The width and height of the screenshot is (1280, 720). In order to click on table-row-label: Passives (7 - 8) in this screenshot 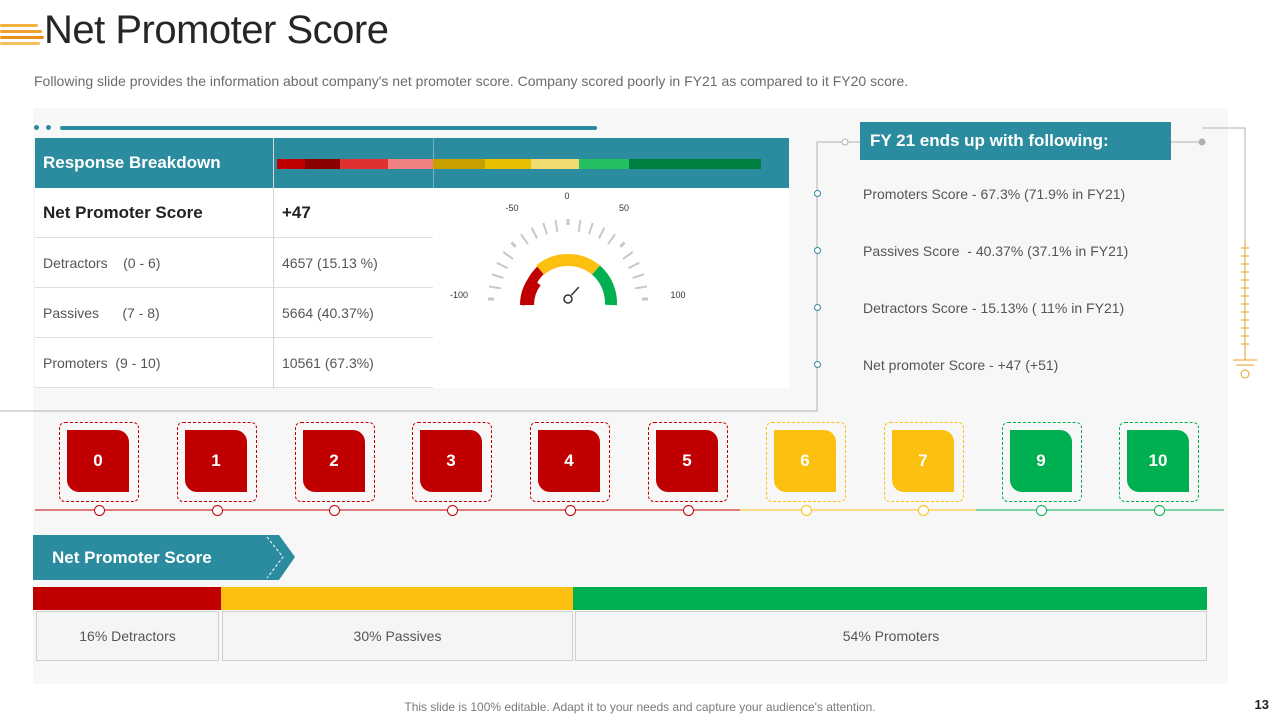, I will do `click(154, 313)`.